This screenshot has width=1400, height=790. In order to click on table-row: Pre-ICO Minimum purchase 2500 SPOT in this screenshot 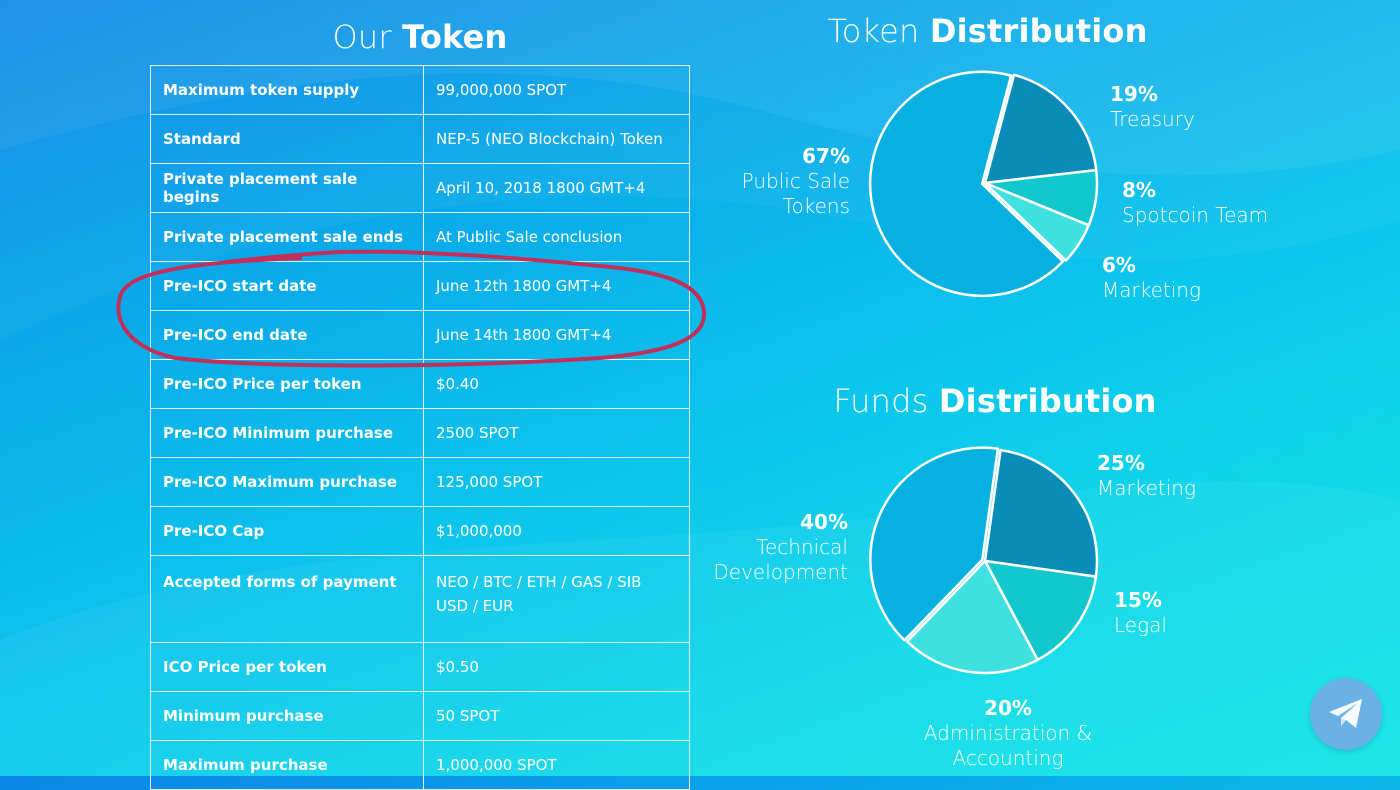, I will do `click(420, 433)`.